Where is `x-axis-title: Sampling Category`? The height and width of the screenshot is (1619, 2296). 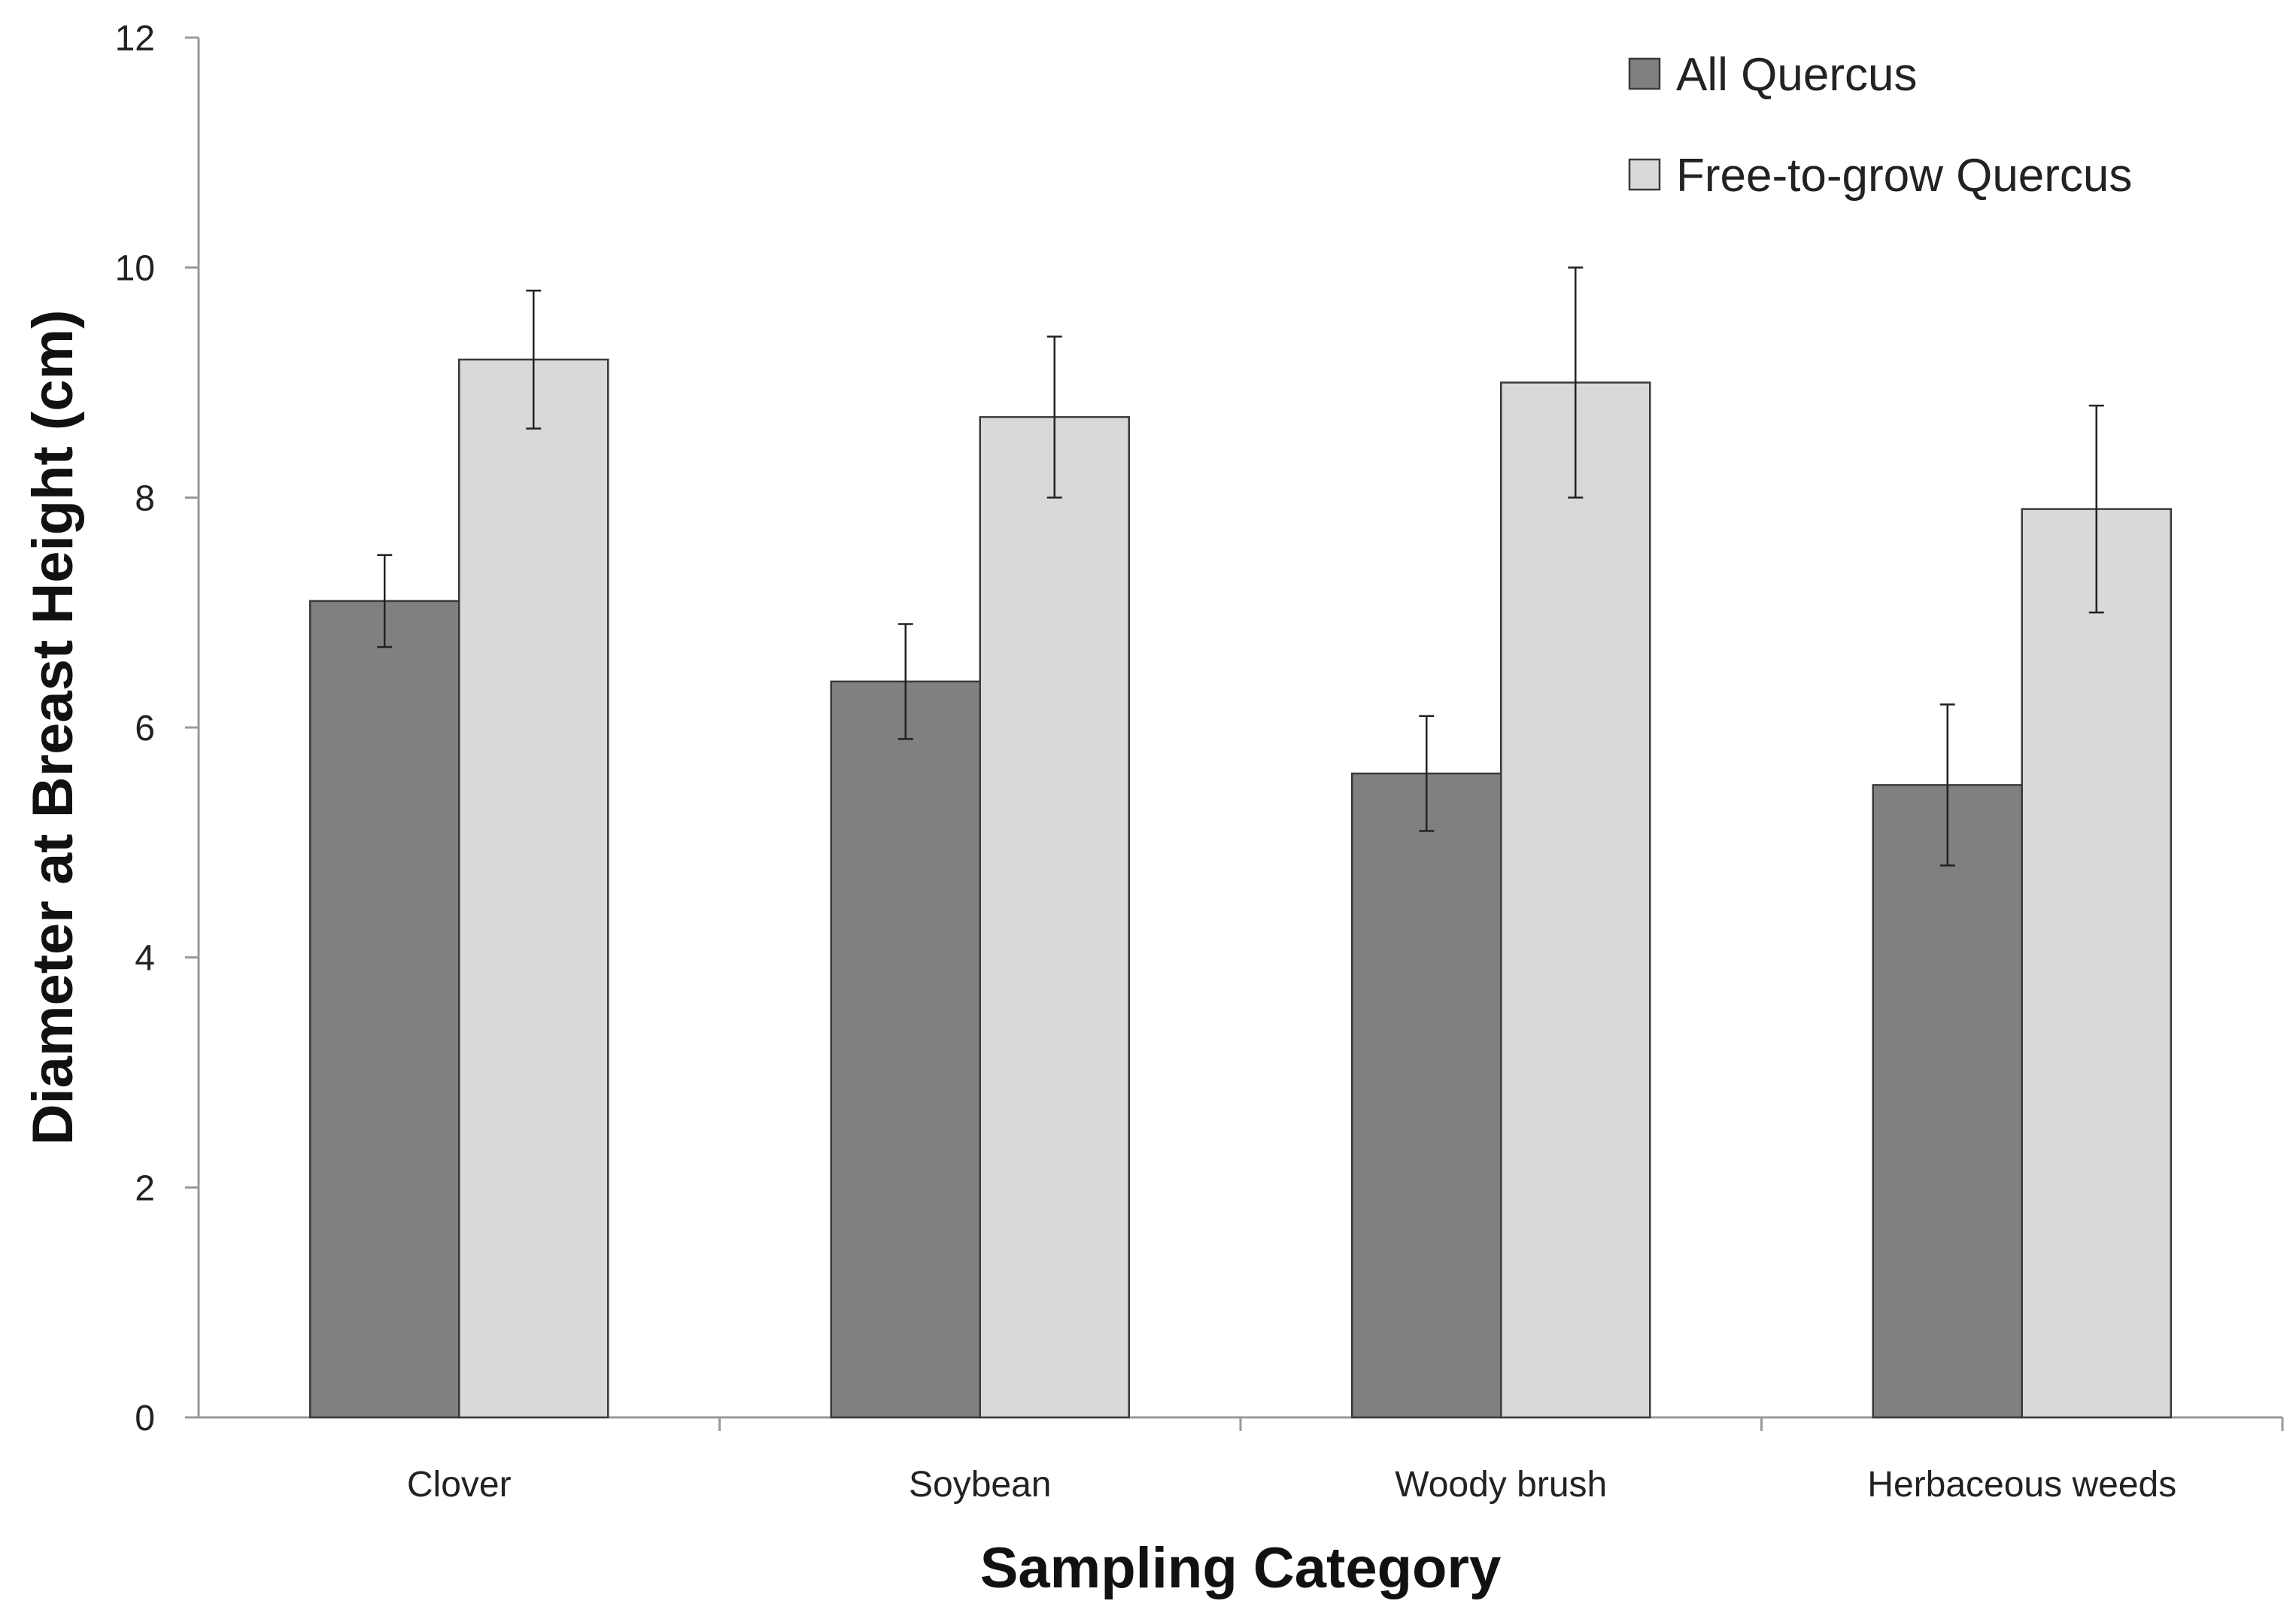 x-axis-title: Sampling Category is located at coordinates (1241, 1568).